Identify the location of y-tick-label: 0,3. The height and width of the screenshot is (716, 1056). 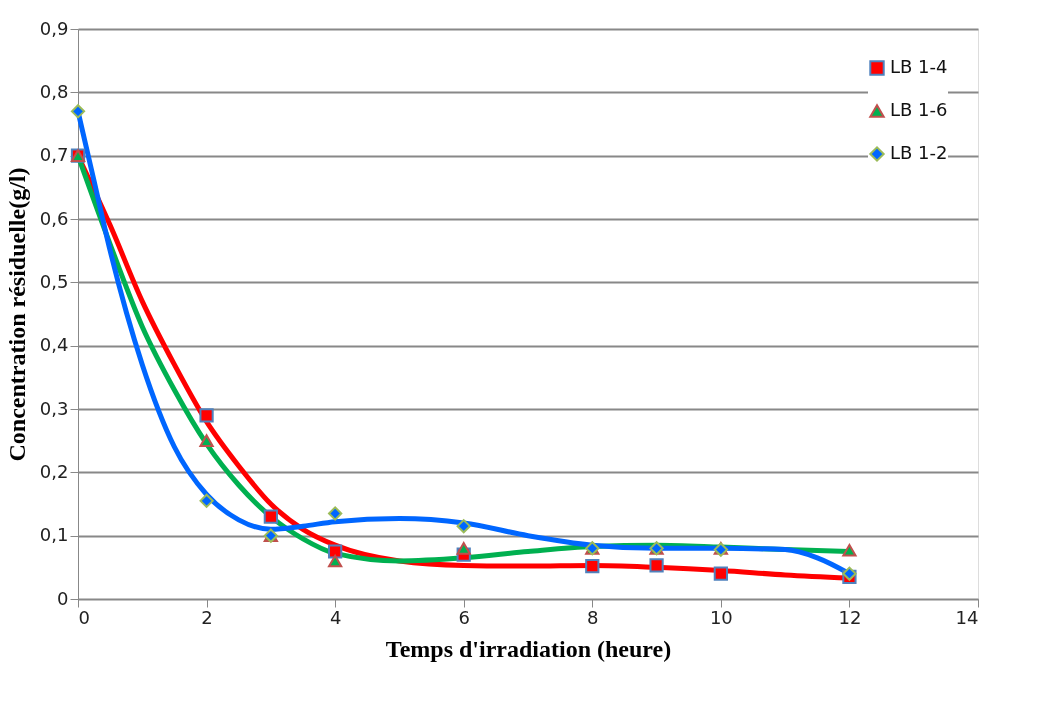
(54, 408).